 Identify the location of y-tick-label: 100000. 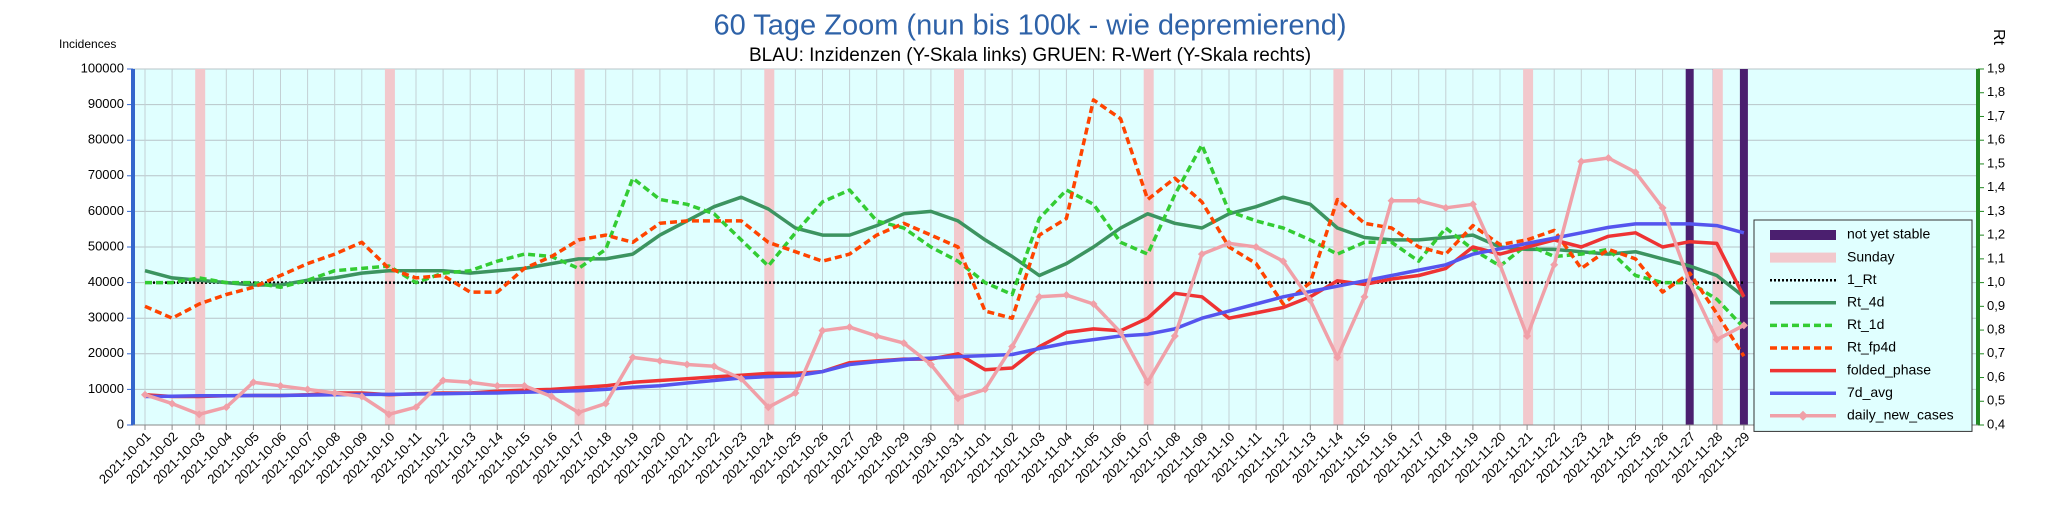
(102, 67).